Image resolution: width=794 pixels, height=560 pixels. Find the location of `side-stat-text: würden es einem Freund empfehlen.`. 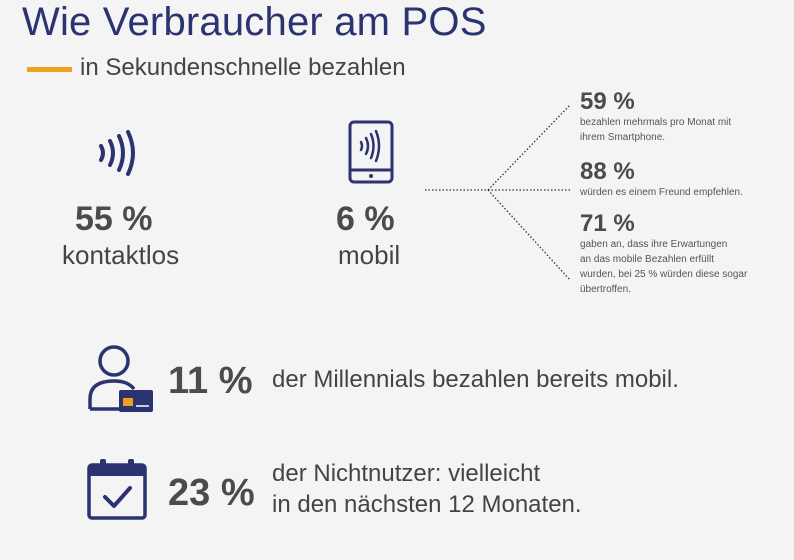

side-stat-text: würden es einem Freund empfehlen. is located at coordinates (661, 192).